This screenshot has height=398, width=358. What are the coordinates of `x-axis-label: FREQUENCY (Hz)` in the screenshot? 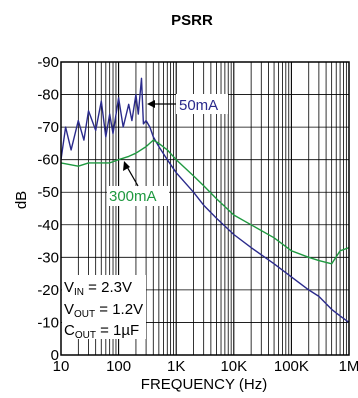 It's located at (204, 384).